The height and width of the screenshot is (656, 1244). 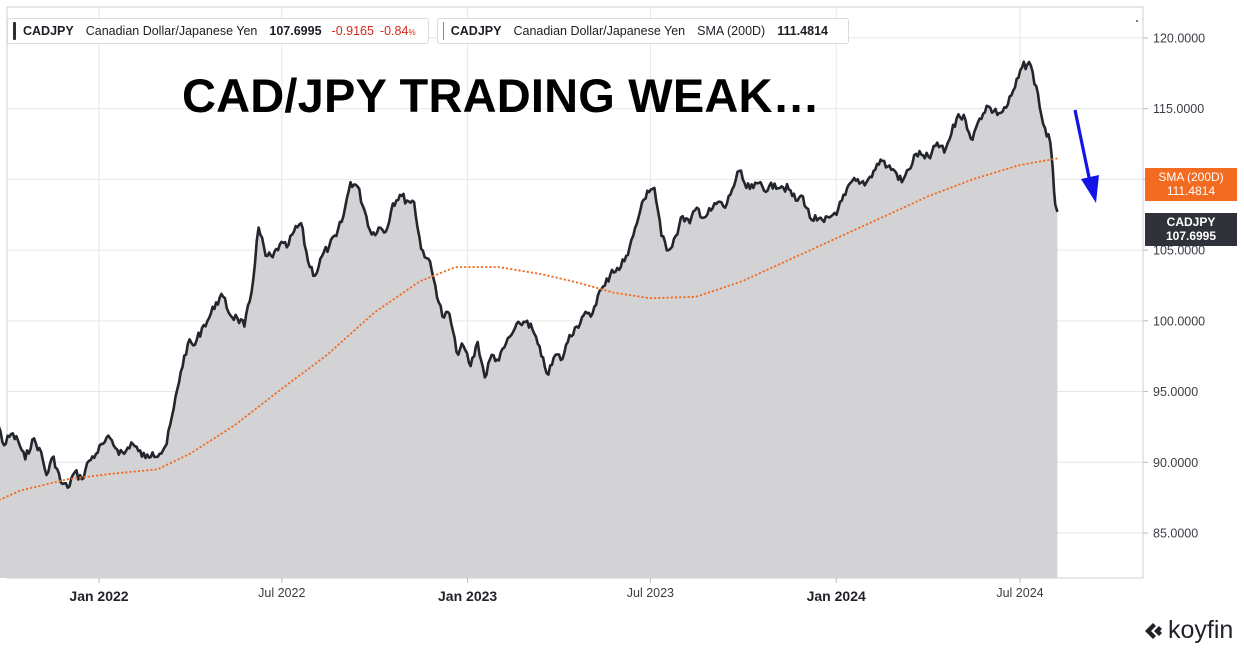 I want to click on x-tick-label: Jan 2023, so click(x=467, y=596).